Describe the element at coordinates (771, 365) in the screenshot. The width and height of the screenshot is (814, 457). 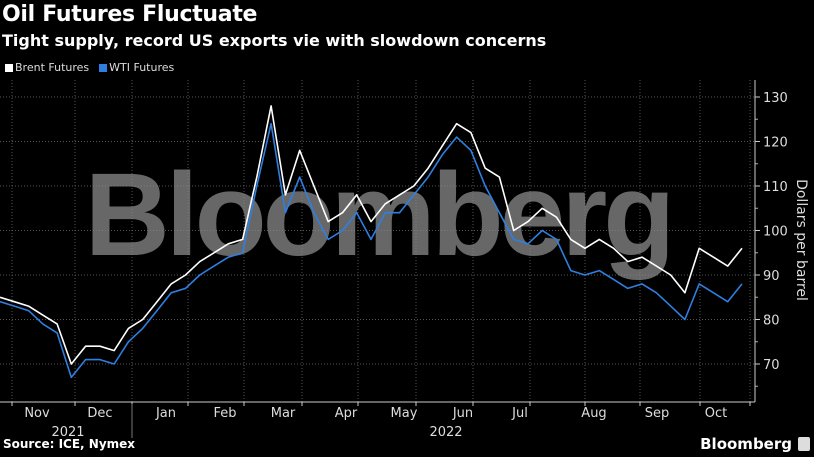
I see `y-tick-label: 70` at that location.